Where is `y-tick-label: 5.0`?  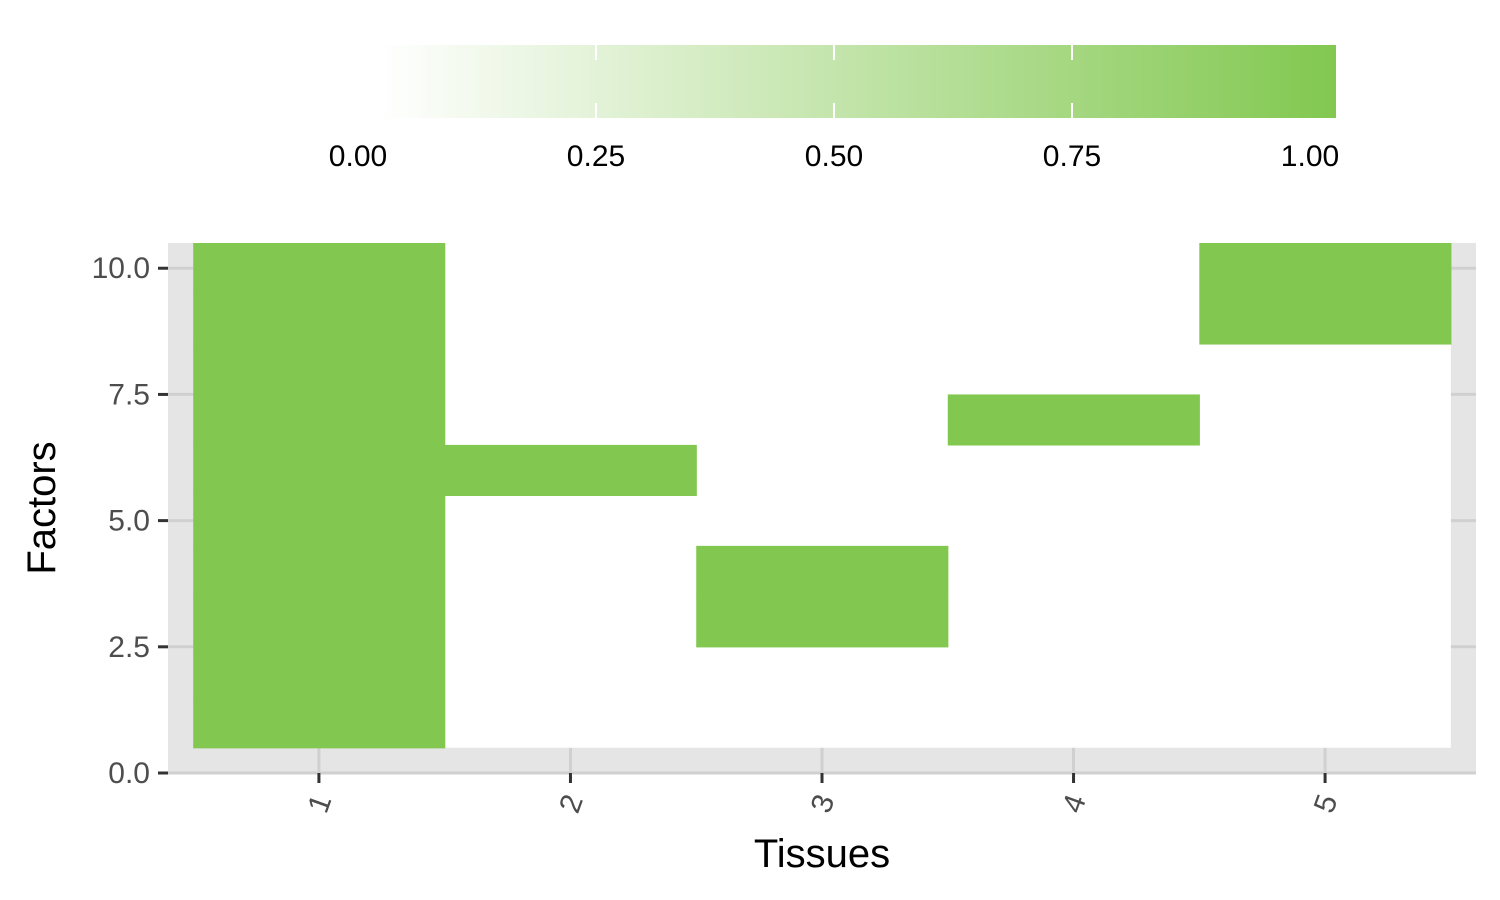
y-tick-label: 5.0 is located at coordinates (129, 521).